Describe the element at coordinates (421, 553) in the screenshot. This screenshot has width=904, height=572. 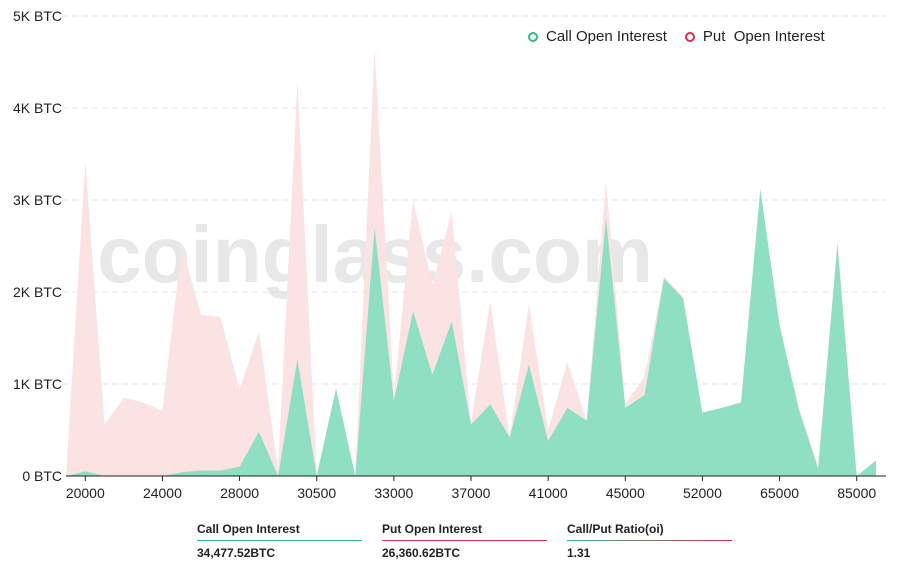
I see `stat-put-value: 26,360.62BTC` at that location.